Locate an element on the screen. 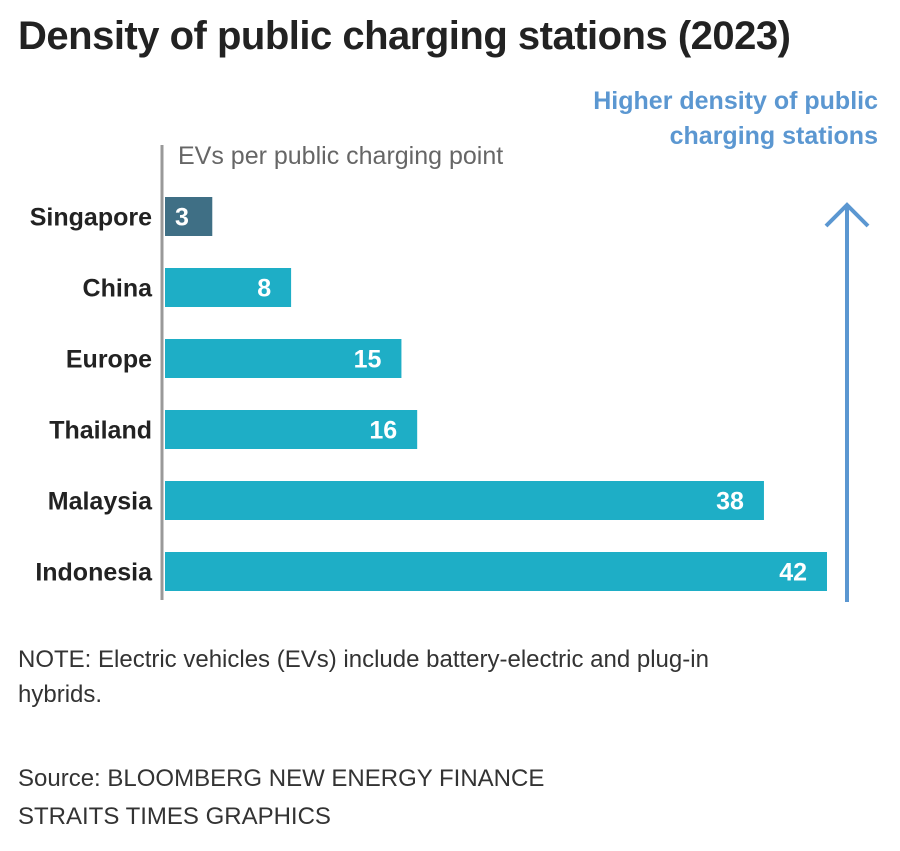  value-label: 42 is located at coordinates (793, 573).